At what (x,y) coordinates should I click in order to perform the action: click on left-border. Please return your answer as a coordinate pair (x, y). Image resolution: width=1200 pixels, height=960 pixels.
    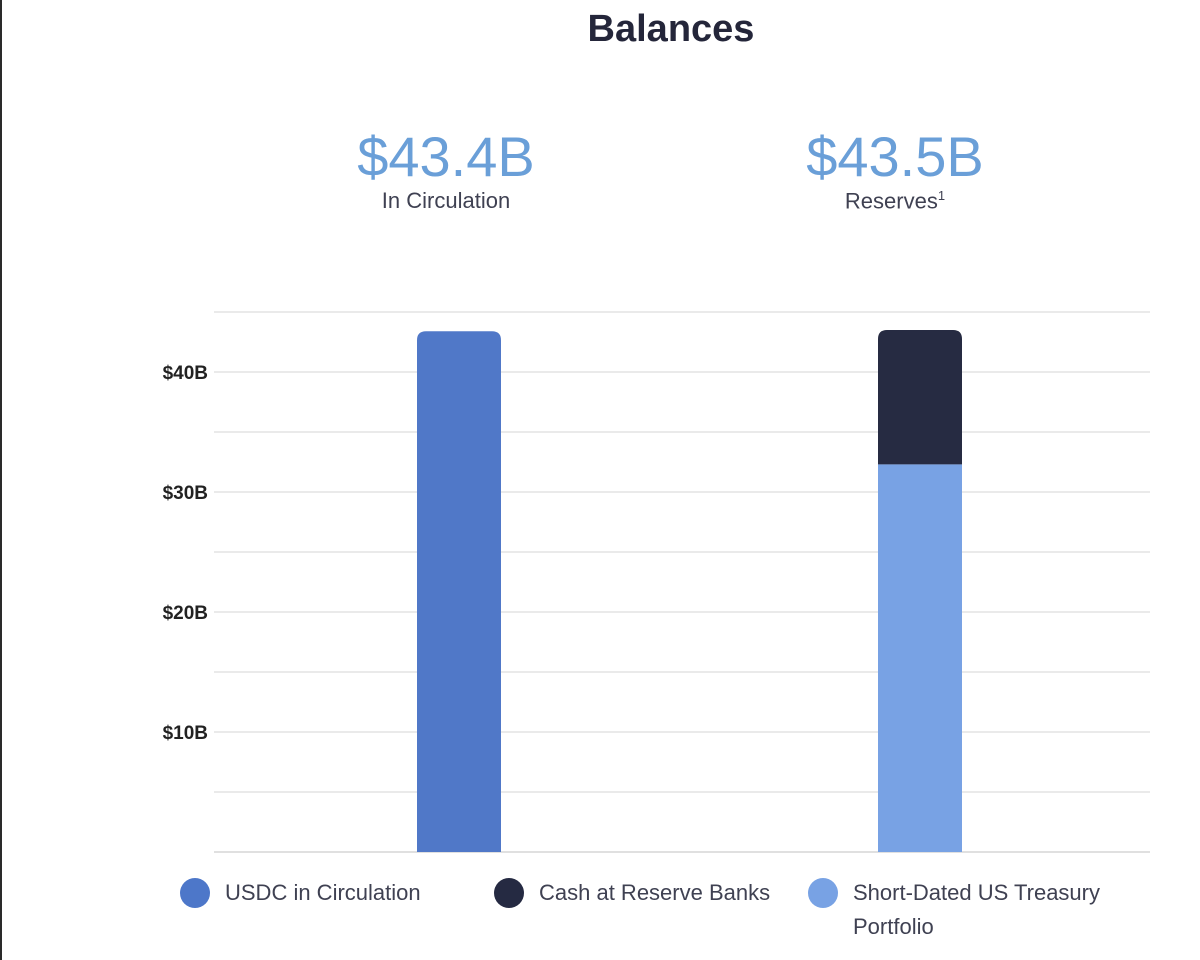
    Looking at the image, I should click on (1, 480).